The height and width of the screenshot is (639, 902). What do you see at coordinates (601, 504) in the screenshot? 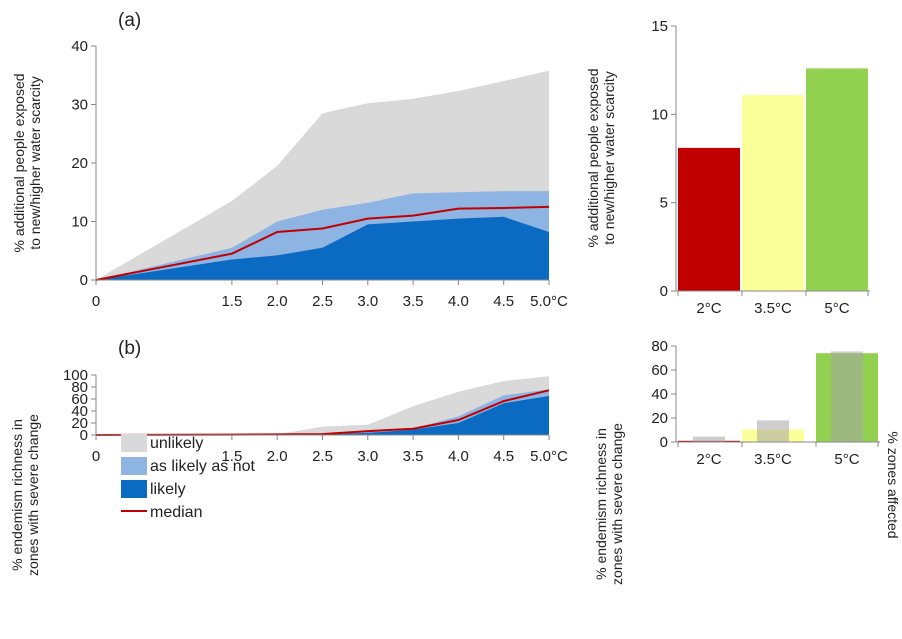
I see `b-bar-ylabel-line1: % endemism richness in` at bounding box center [601, 504].